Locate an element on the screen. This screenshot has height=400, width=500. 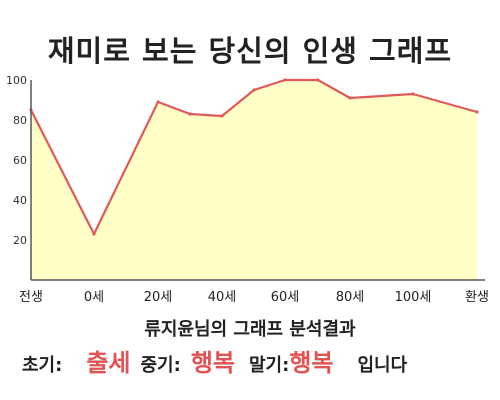
y-tick-label: 60 is located at coordinates (20, 160).